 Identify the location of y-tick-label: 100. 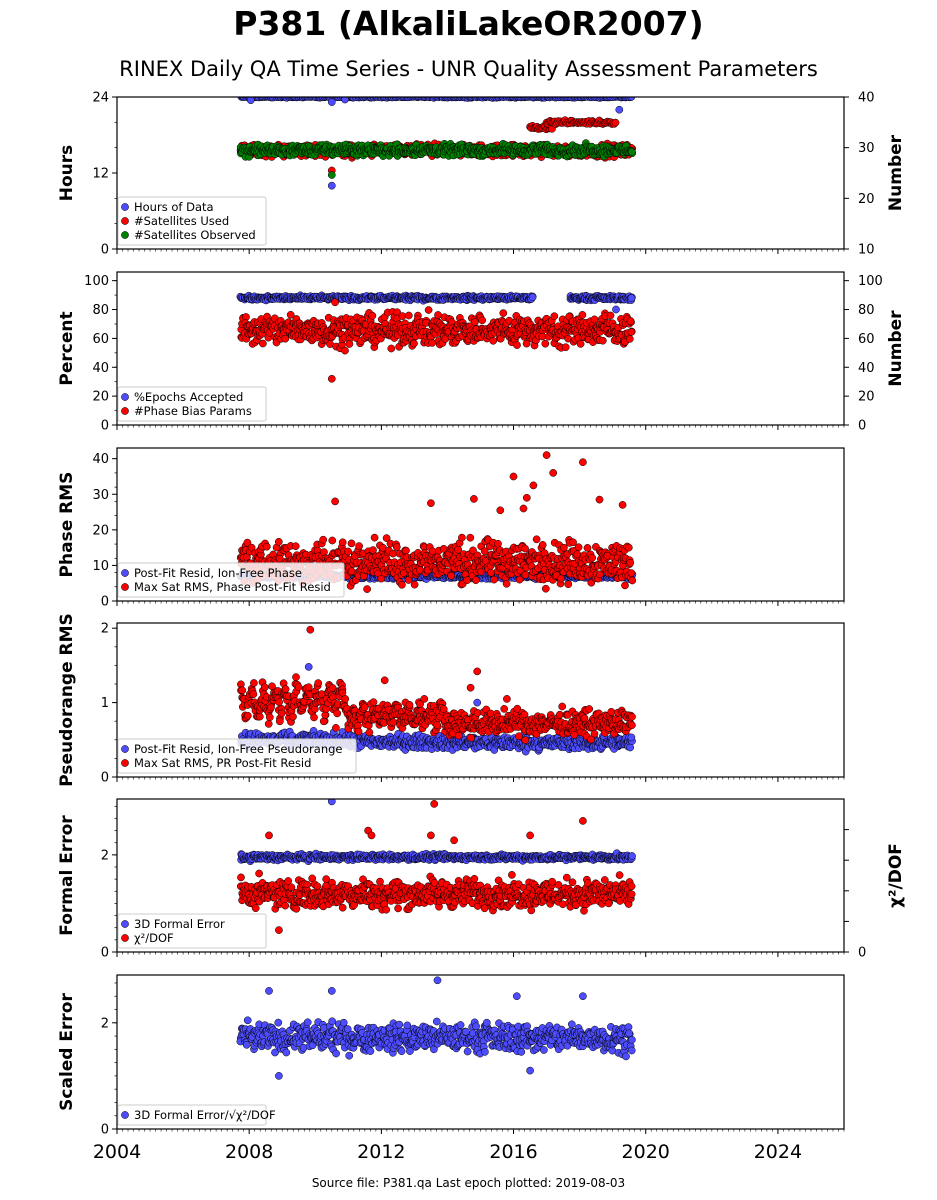
(96, 281).